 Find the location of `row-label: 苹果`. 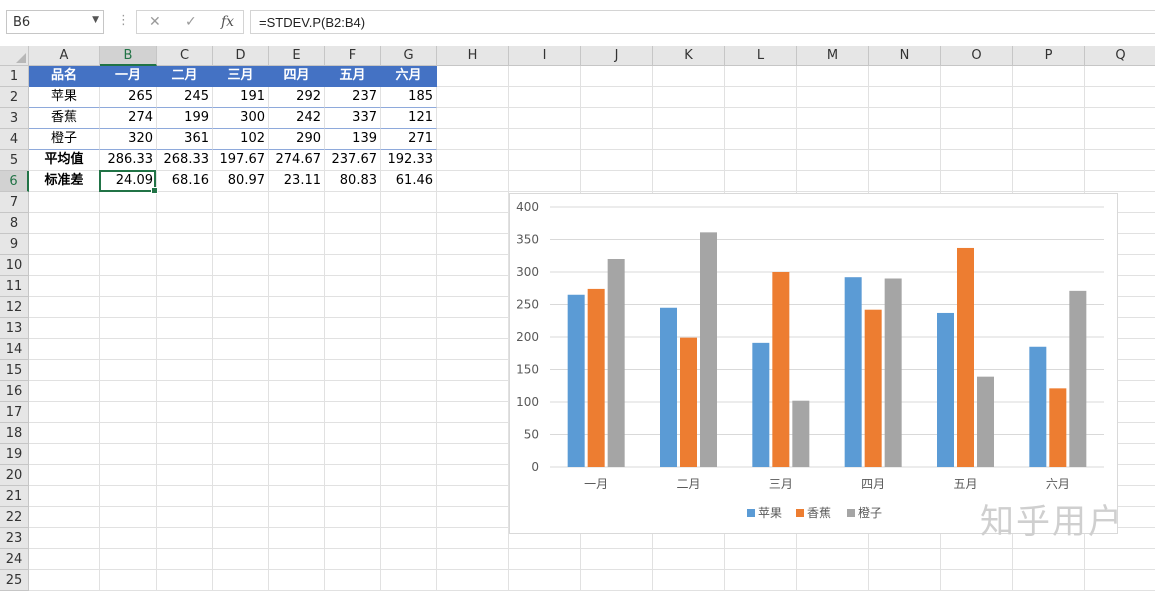

row-label: 苹果 is located at coordinates (64, 97).